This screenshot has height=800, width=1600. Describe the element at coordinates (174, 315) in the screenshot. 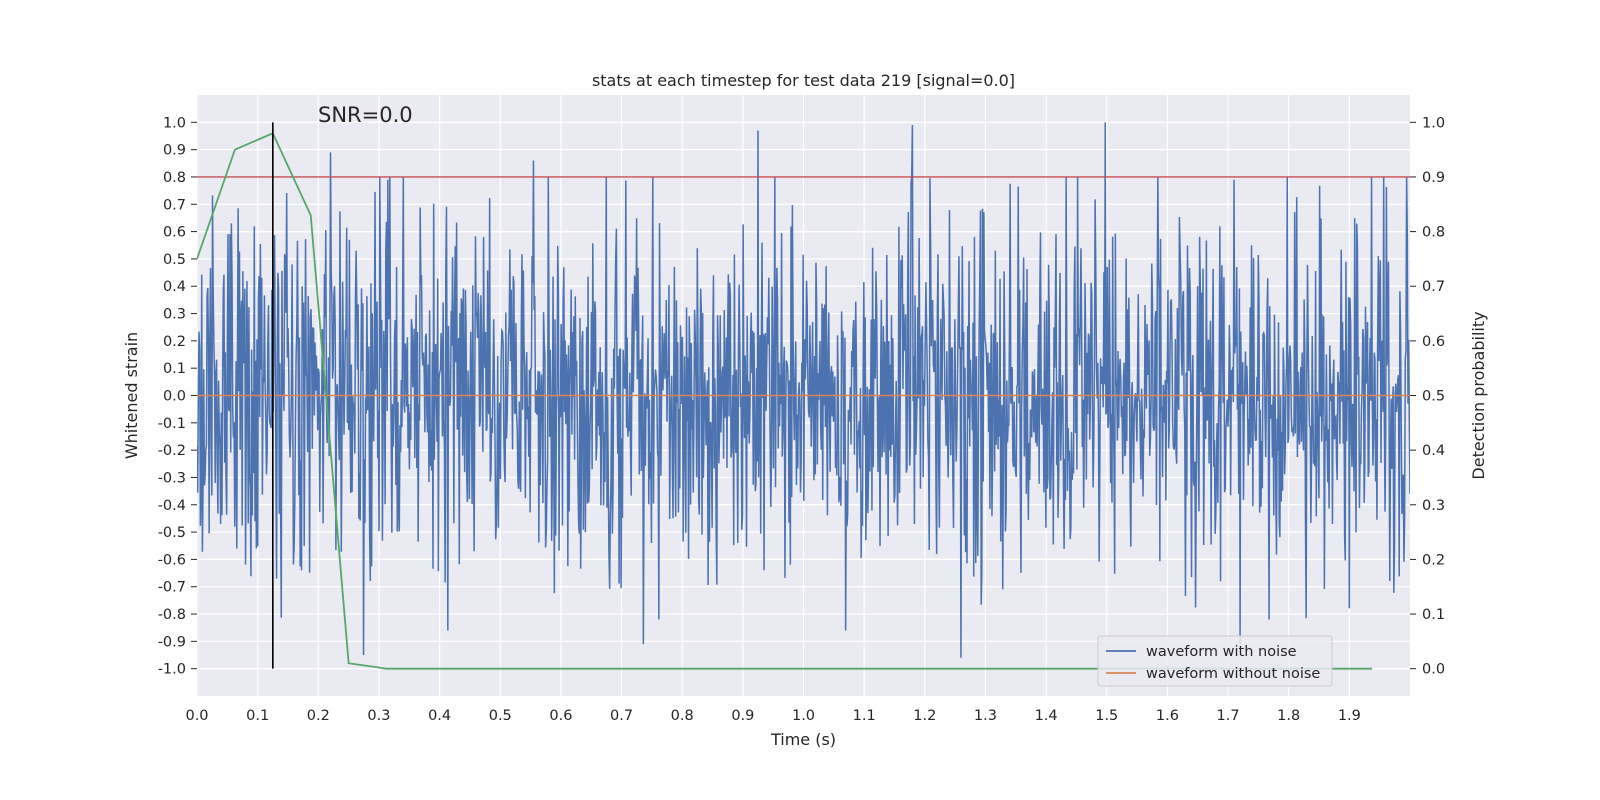

I see `y-tick-label: 0.3` at that location.